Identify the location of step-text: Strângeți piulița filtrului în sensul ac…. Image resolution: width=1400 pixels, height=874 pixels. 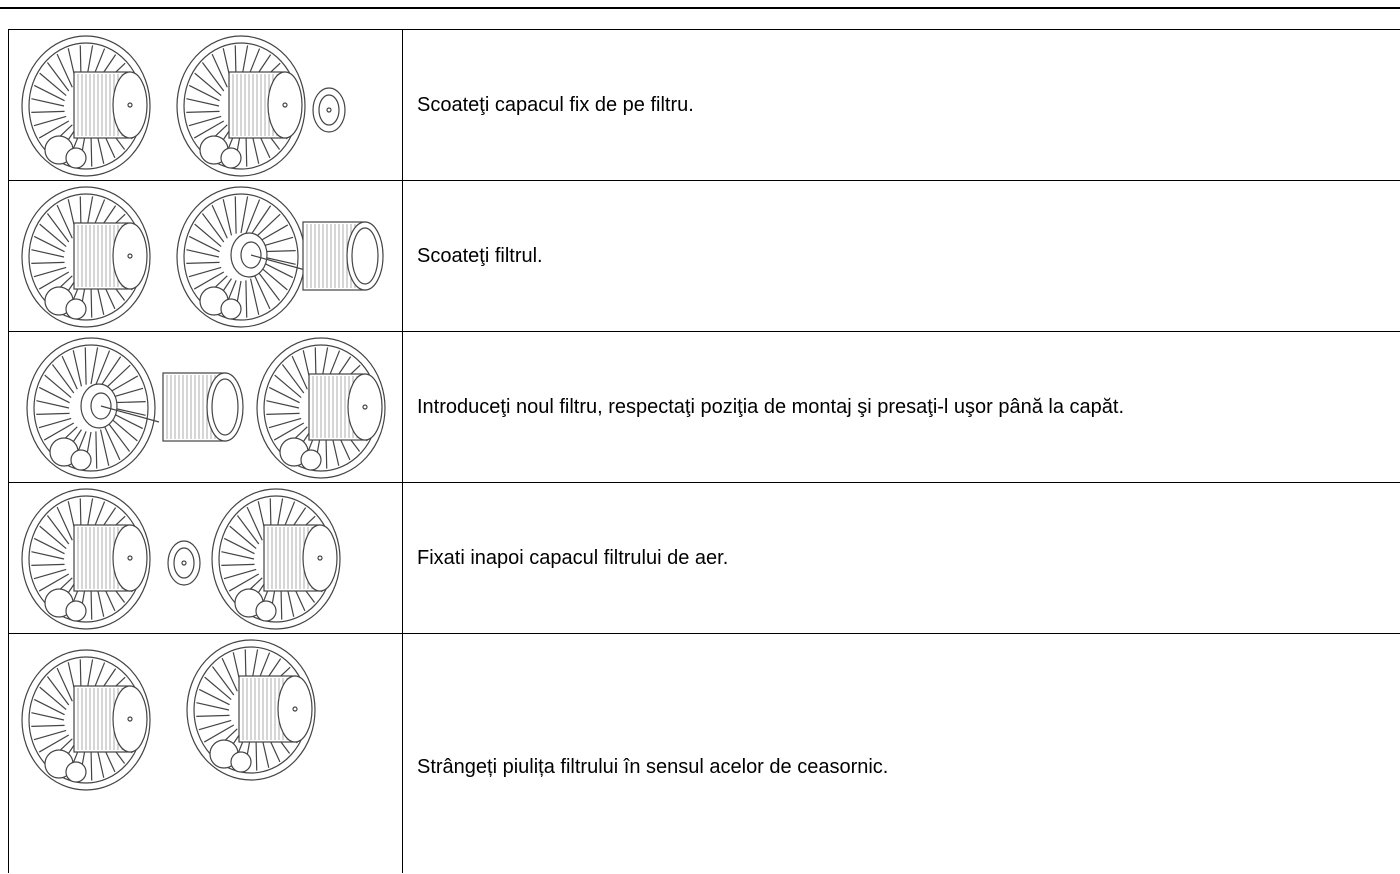
(653, 767).